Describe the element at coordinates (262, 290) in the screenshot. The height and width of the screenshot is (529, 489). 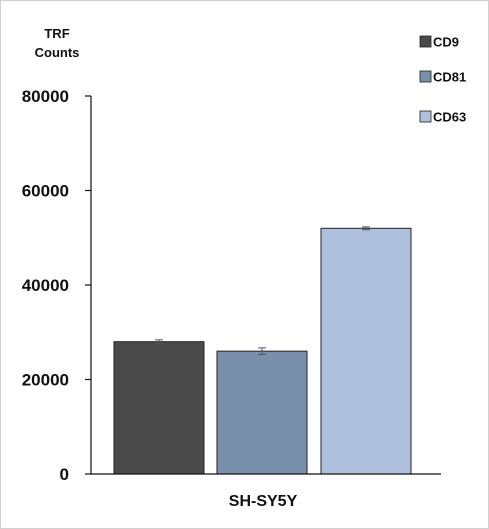
I see `error-bars` at that location.